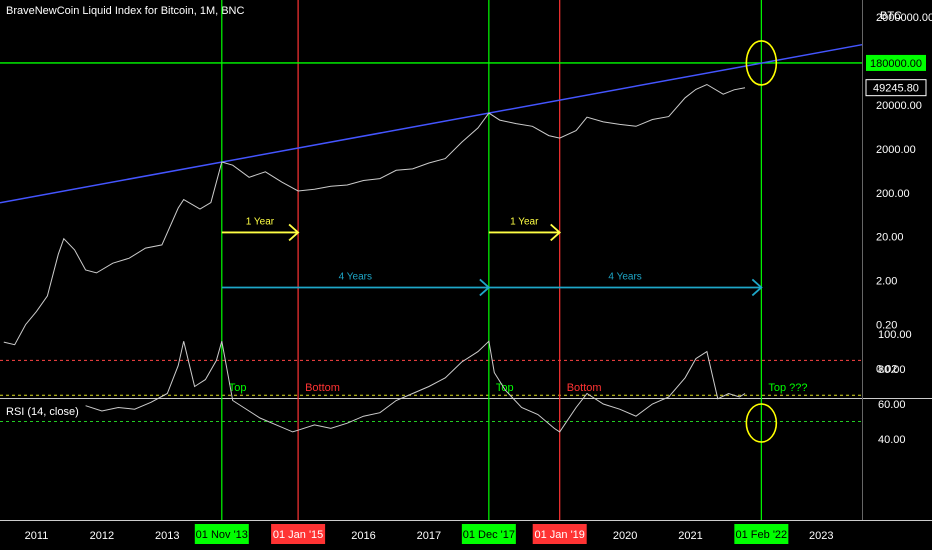  I want to click on time-tick-label: 2011, so click(37, 536).